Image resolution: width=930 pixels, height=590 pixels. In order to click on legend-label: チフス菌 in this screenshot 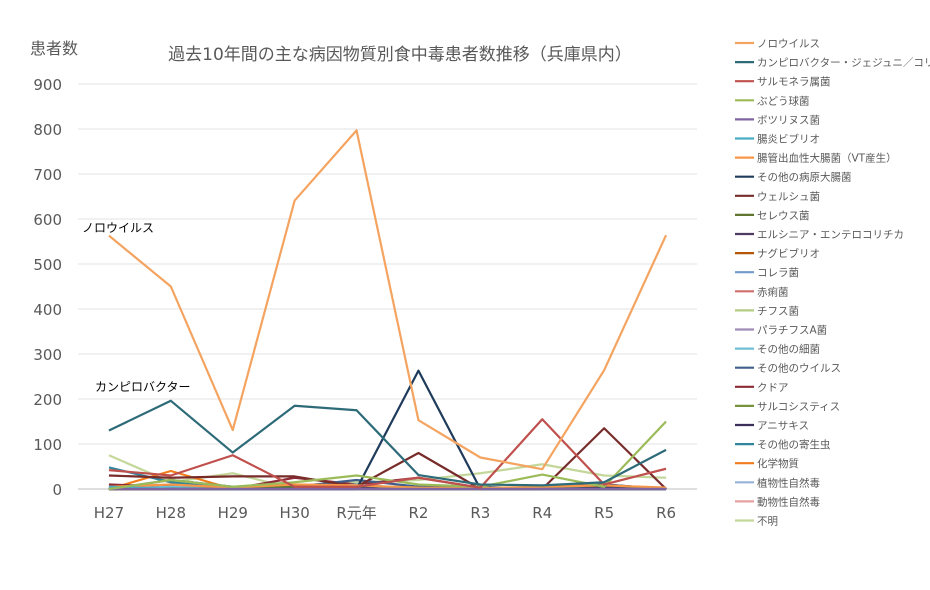, I will do `click(778, 311)`.